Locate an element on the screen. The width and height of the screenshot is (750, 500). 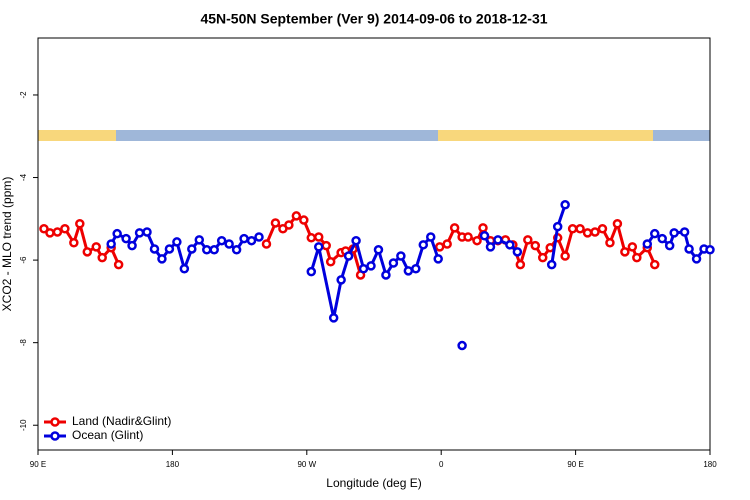
ocean-strip is located at coordinates (374, 135).